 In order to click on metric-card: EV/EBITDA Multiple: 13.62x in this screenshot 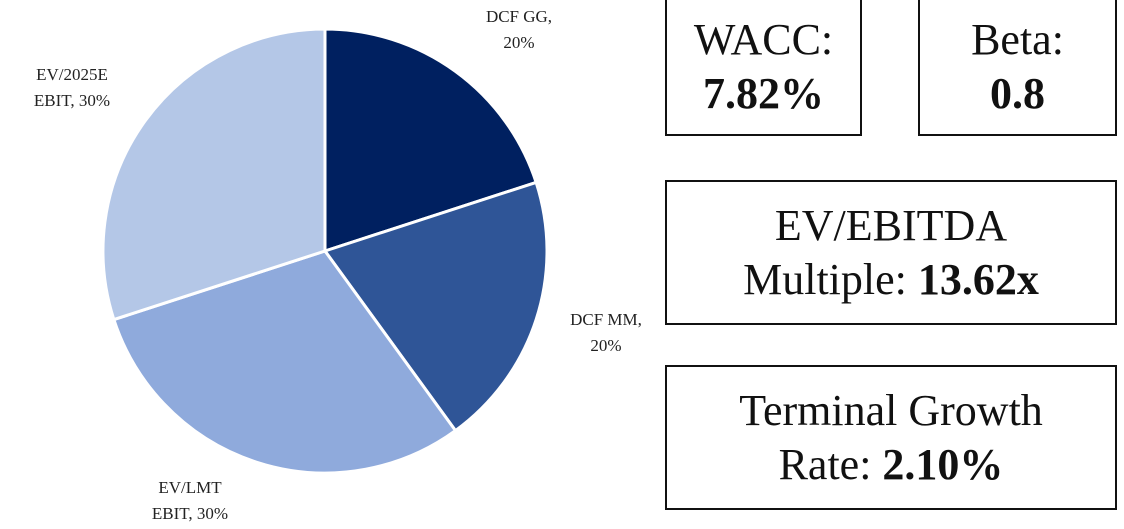, I will do `click(891, 252)`.